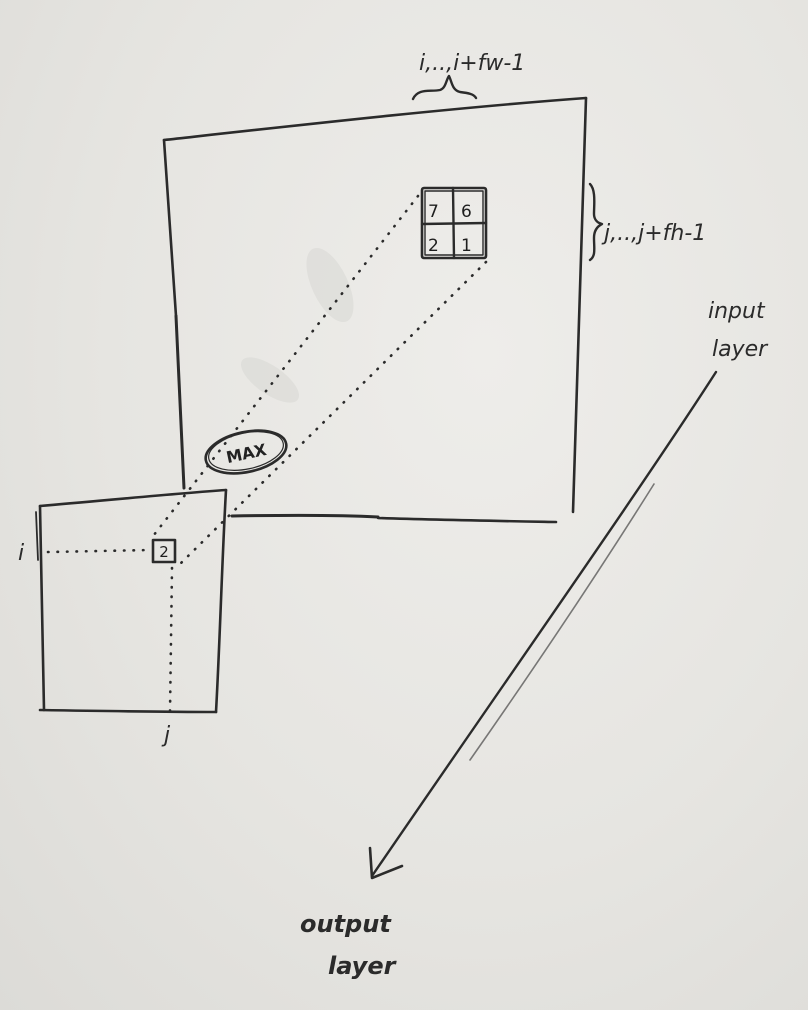  Describe the element at coordinates (171, 640) in the screenshot. I see `column-guide` at that location.